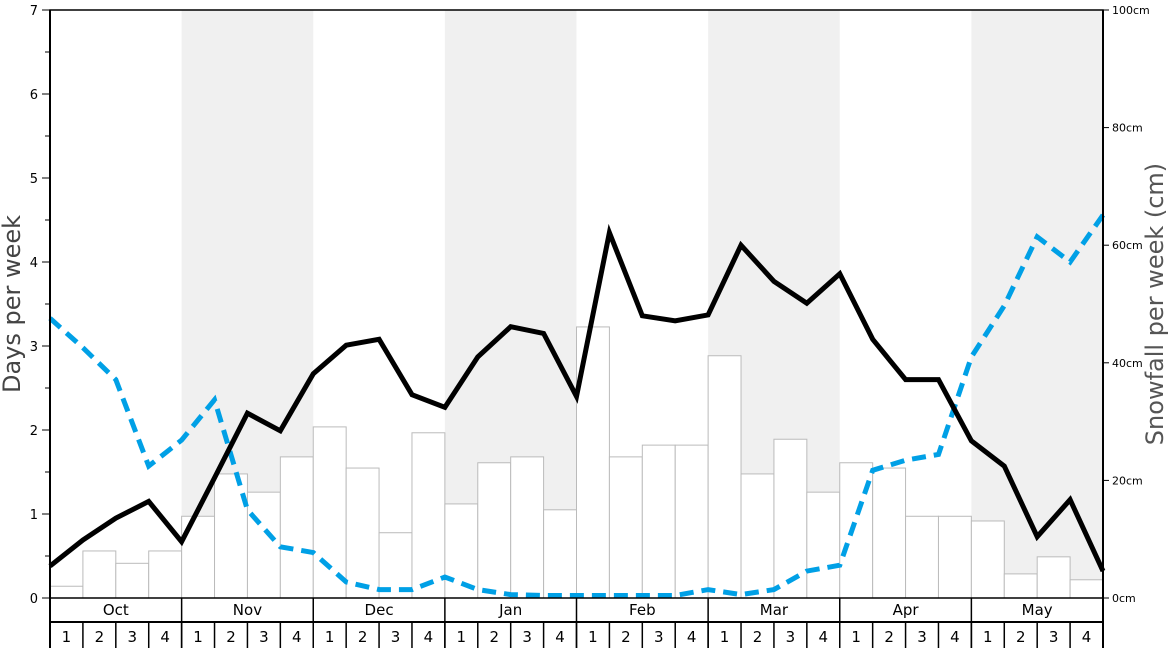  I want to click on month-label: Nov, so click(247, 610).